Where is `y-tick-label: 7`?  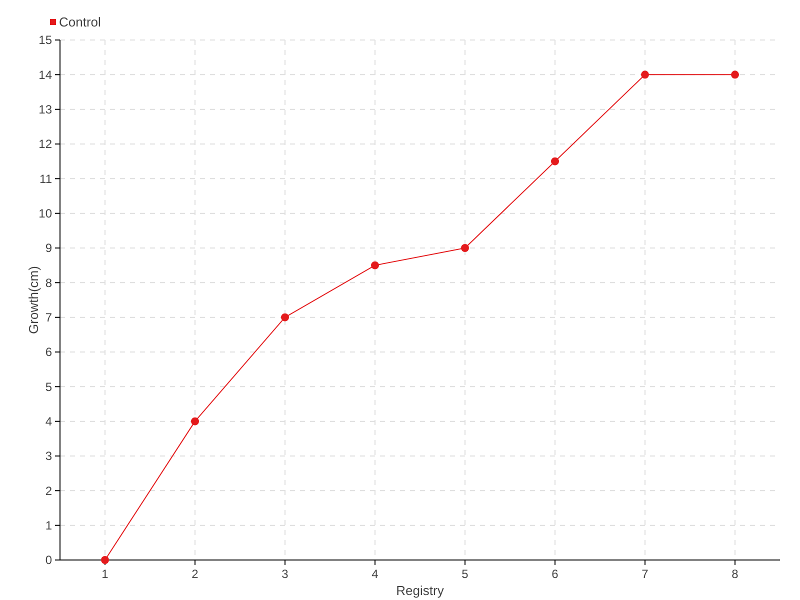
y-tick-label: 7 is located at coordinates (48, 317).